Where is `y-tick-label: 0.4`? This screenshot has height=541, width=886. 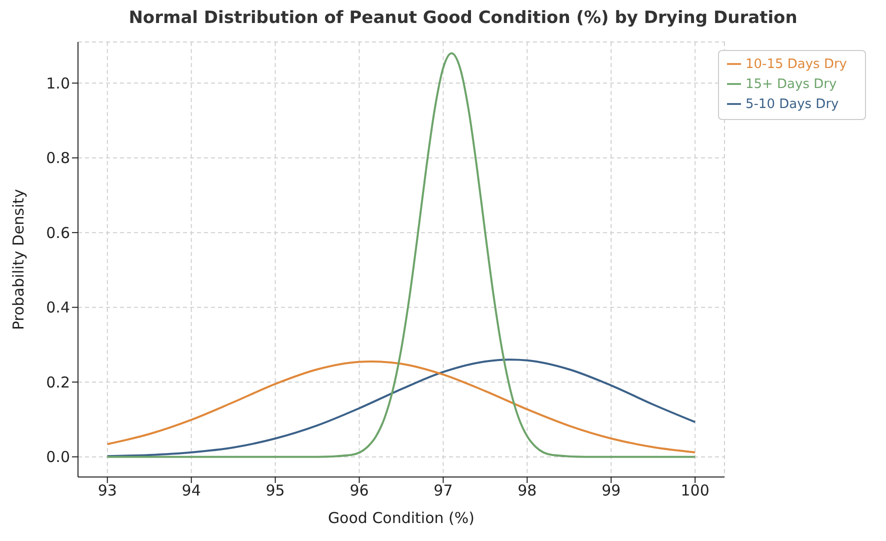
y-tick-label: 0.4 is located at coordinates (58, 307).